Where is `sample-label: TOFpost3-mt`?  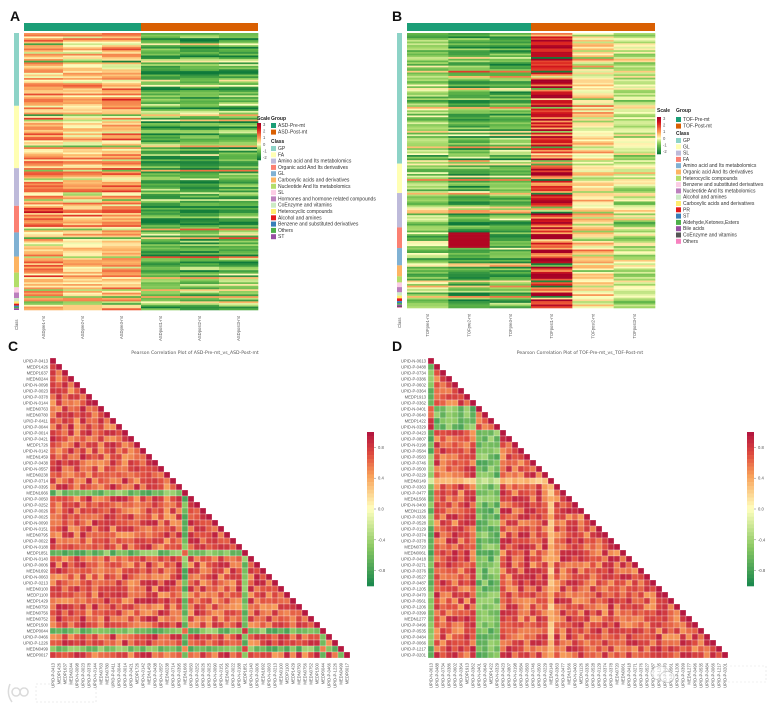
sample-label: TOFpost3-mt is located at coordinates (634, 325).